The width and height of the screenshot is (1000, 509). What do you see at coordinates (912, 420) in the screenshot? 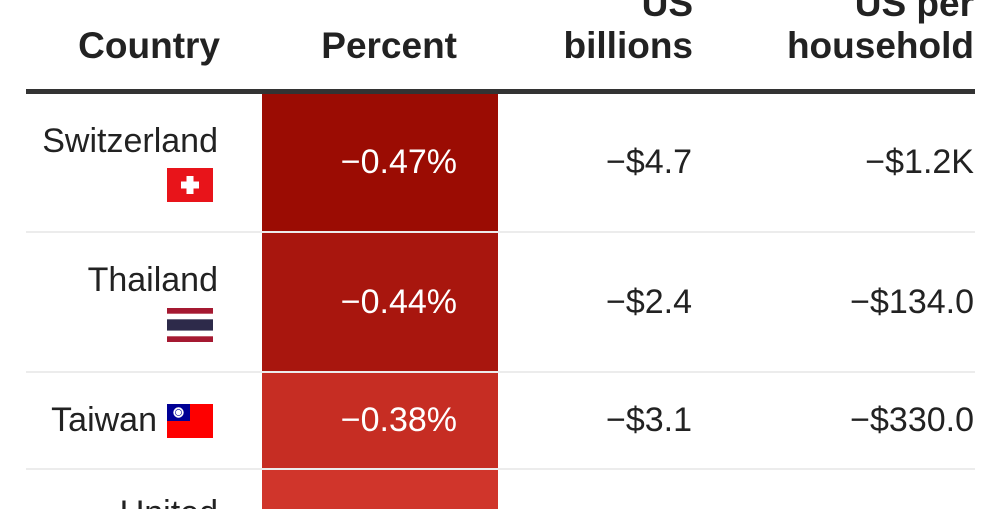
I see `us-per-household-value: −$330.0` at bounding box center [912, 420].